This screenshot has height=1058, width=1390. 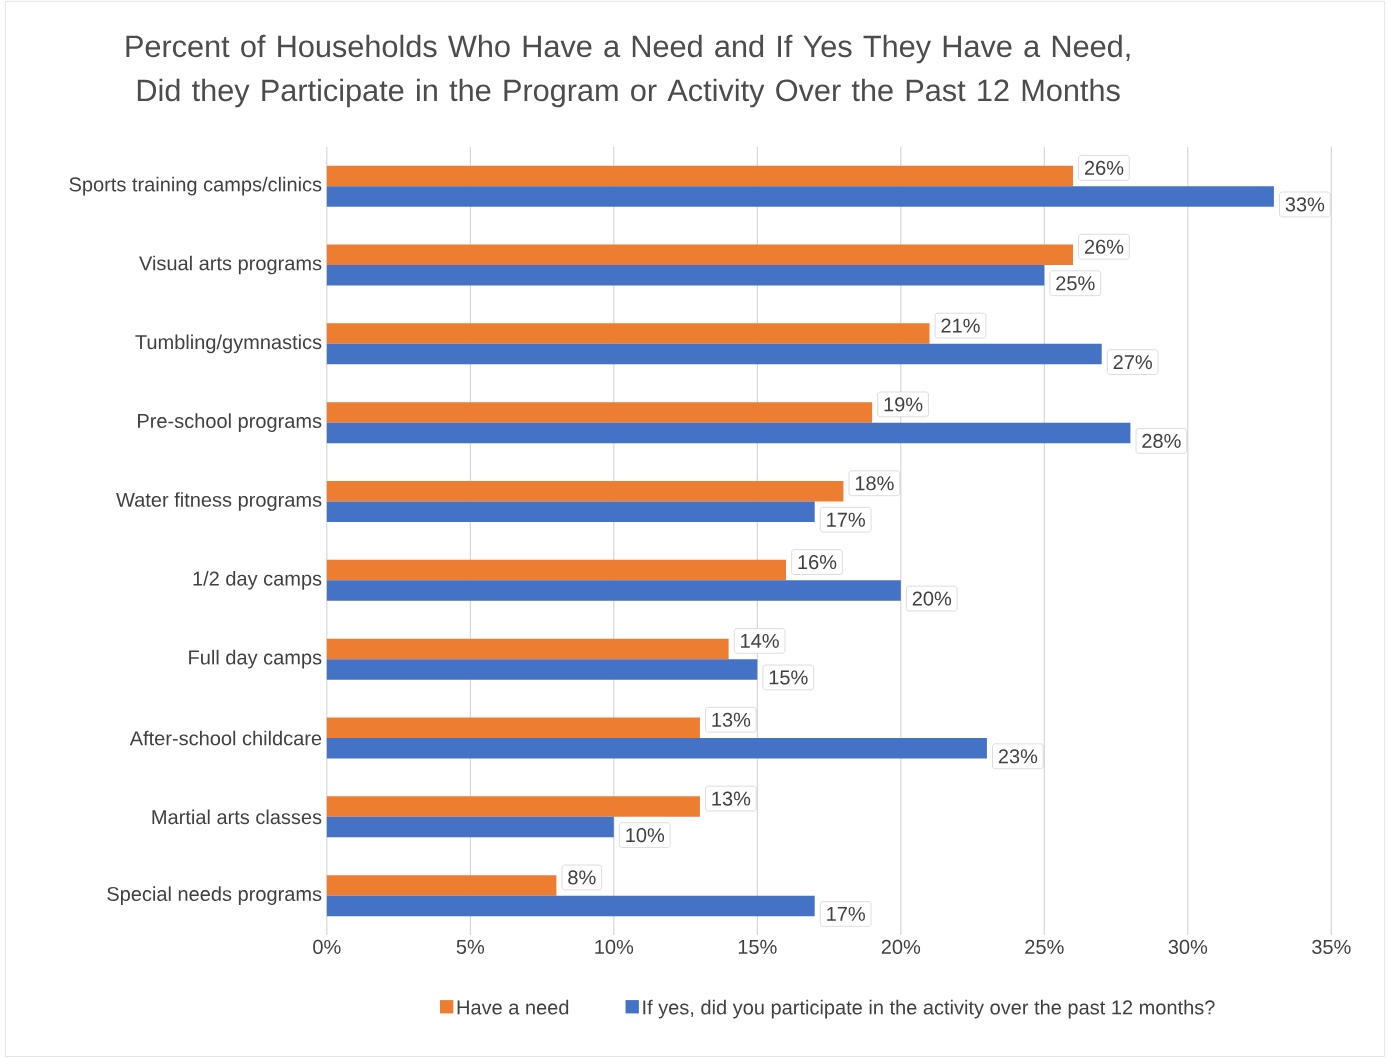 What do you see at coordinates (929, 1009) in the screenshot?
I see `legend-label: If yes, did you participate in the activity over the past 12 months?` at bounding box center [929, 1009].